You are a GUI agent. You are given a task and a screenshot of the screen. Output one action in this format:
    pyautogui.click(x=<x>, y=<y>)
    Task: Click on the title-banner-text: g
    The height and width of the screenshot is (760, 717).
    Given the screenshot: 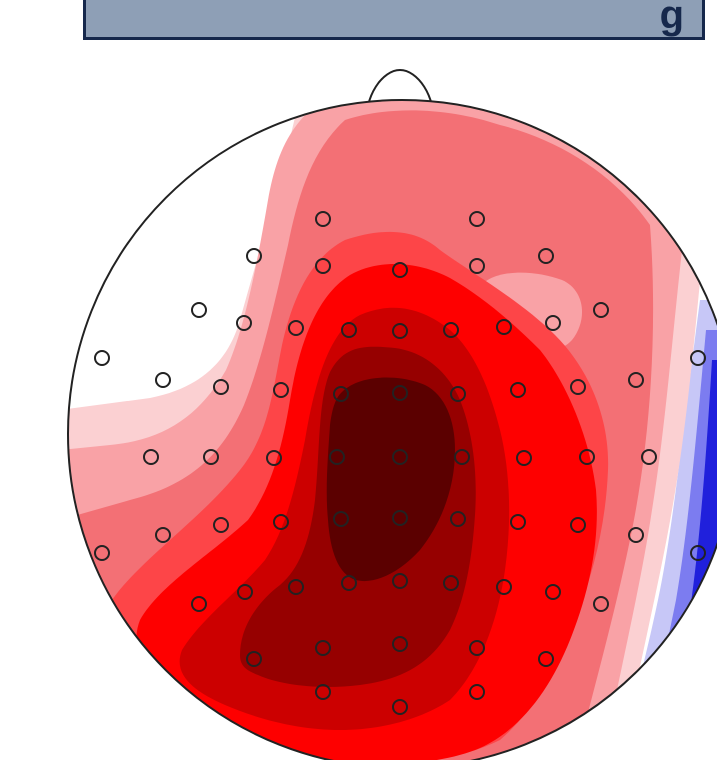 What is the action you would take?
    pyautogui.click(x=671, y=18)
    